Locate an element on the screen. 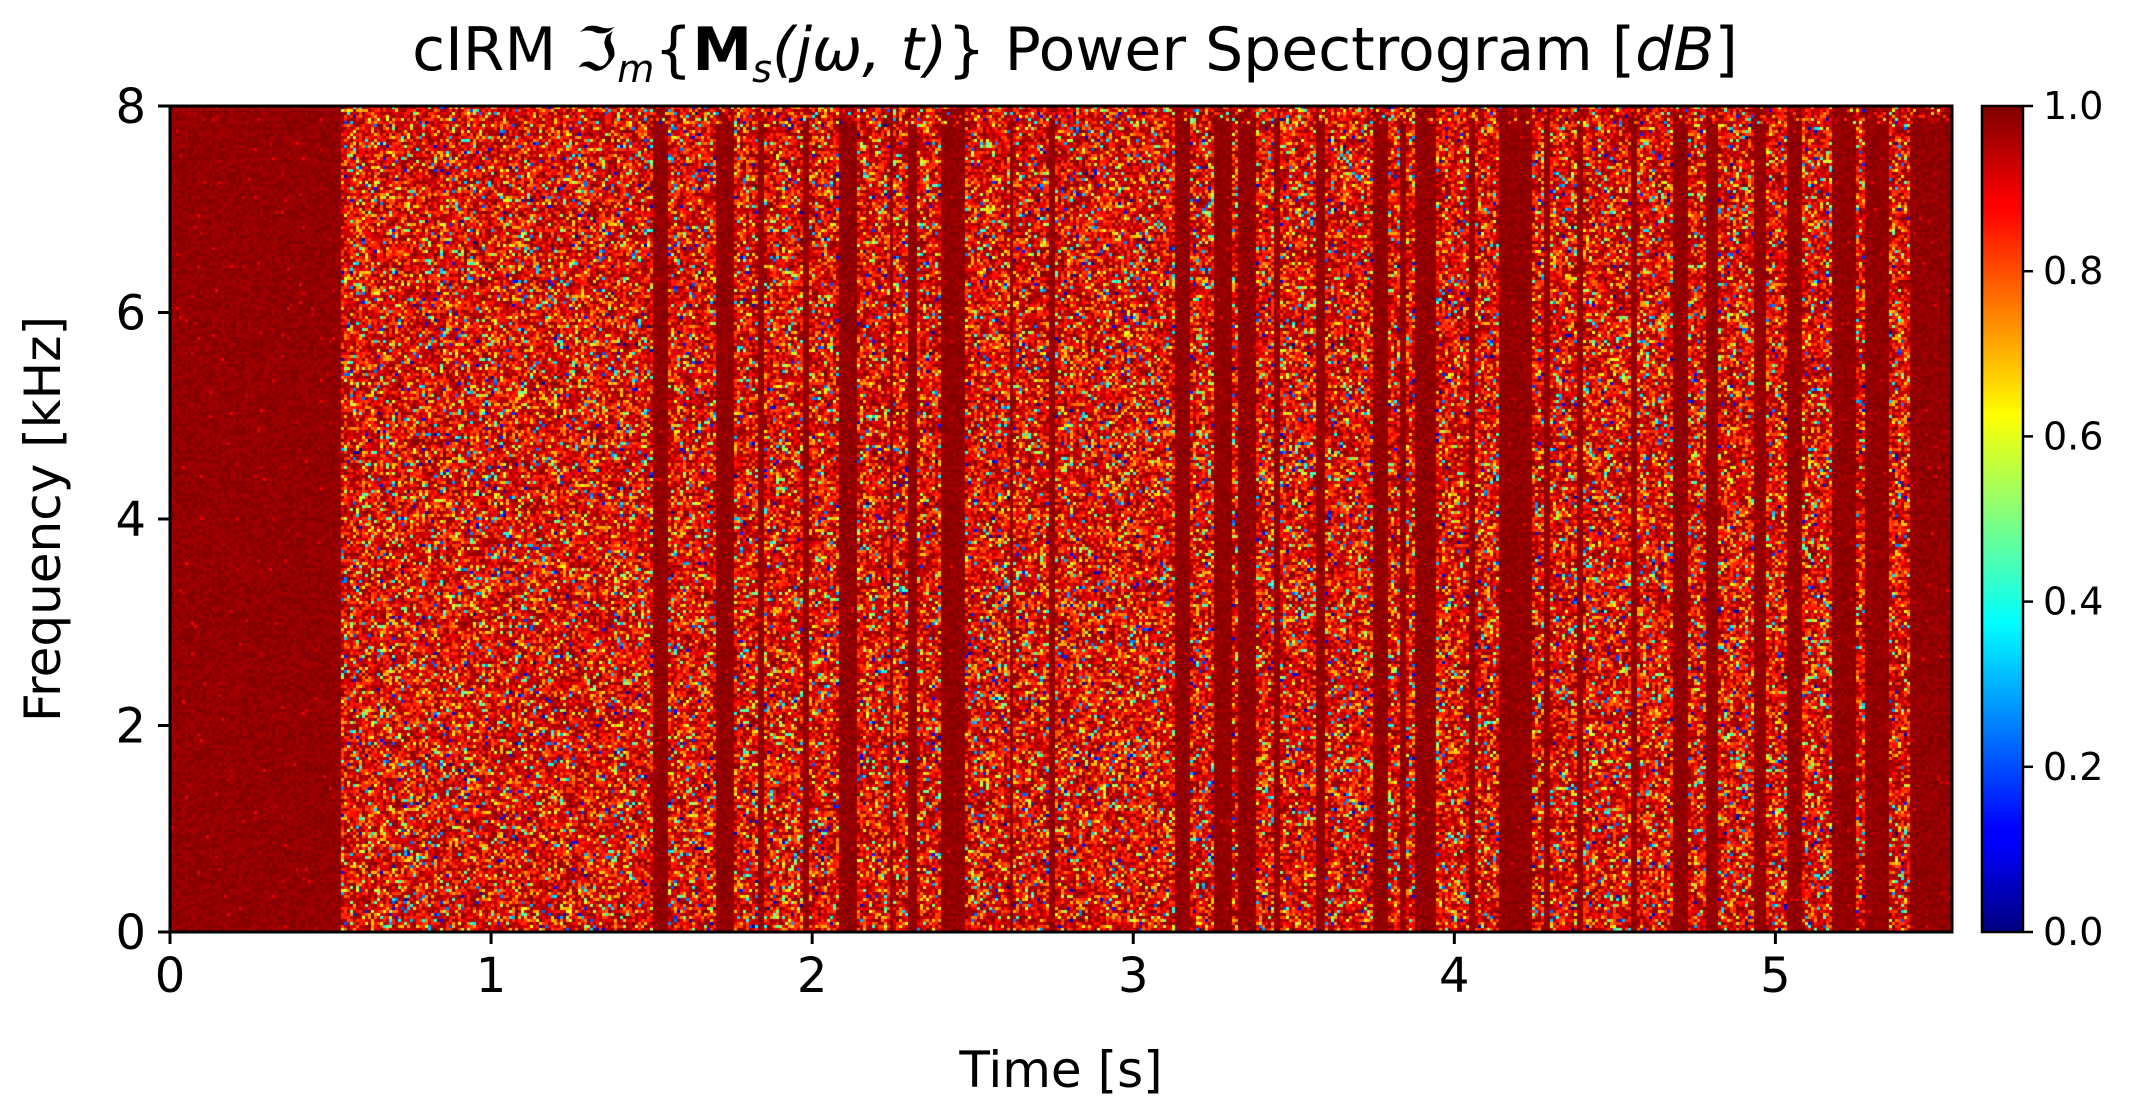  y-tick-label: 2 is located at coordinates (130, 727).